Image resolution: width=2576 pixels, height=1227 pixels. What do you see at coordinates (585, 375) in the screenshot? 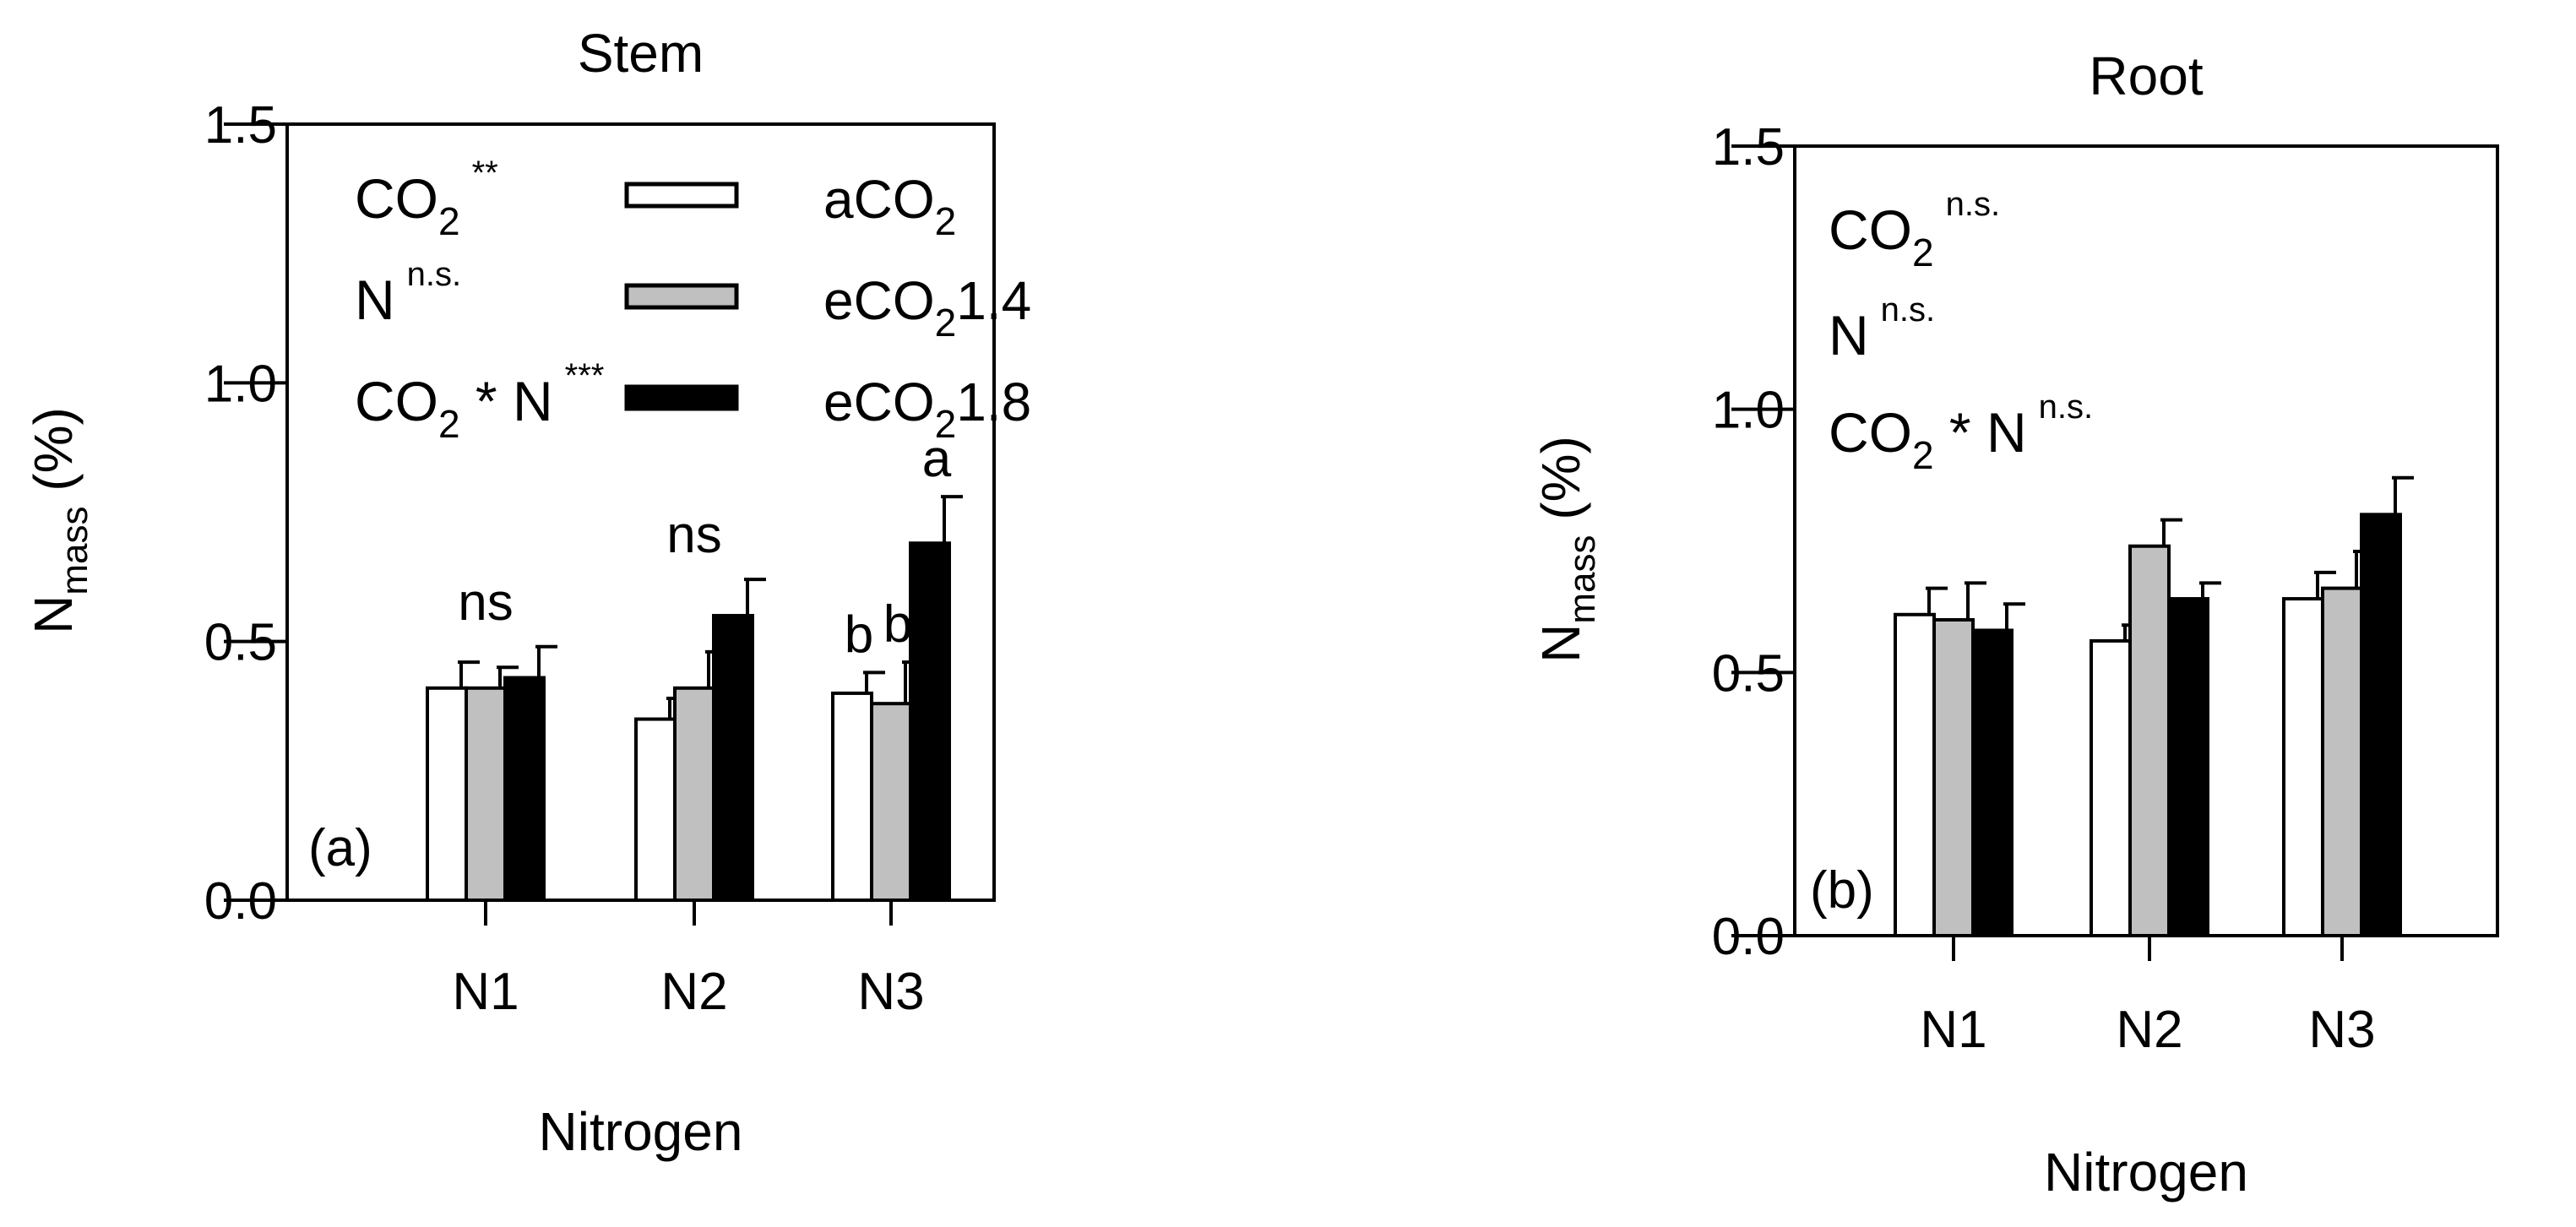
I see `stat-significance: ***` at bounding box center [585, 375].